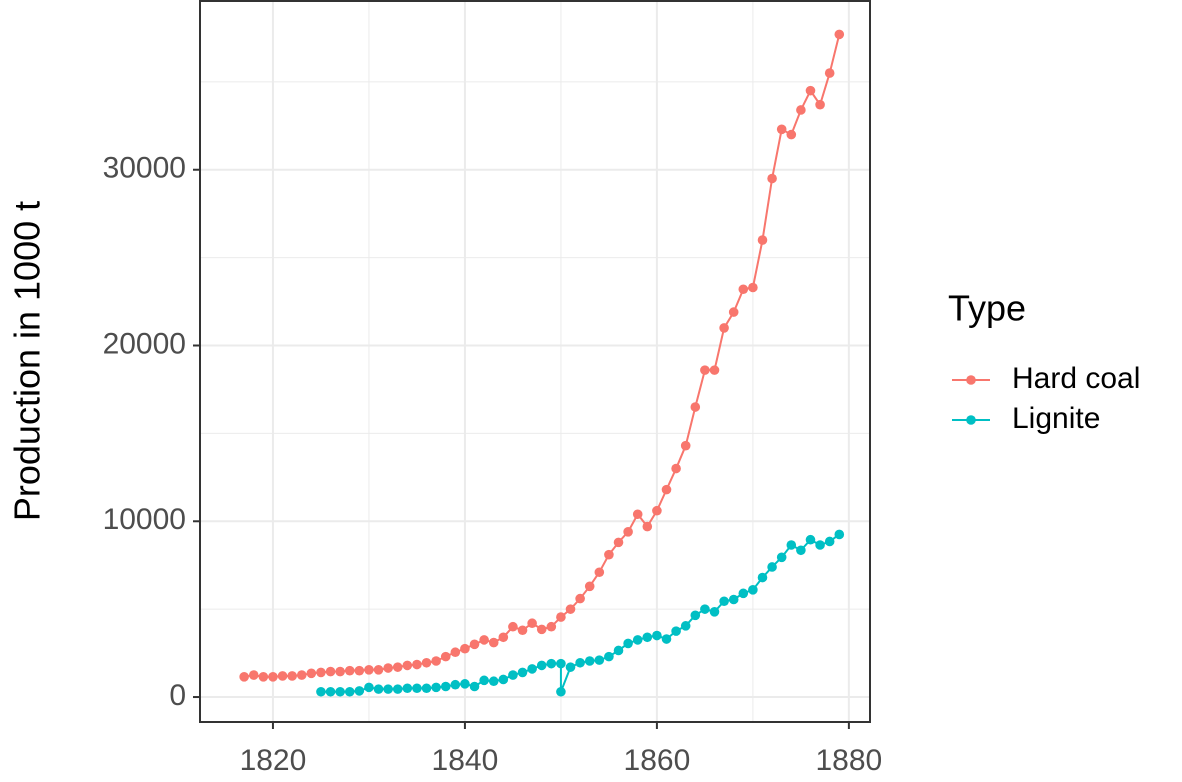 This screenshot has height=782, width=1182. Describe the element at coordinates (144, 343) in the screenshot. I see `y-tick-label: 20000` at that location.